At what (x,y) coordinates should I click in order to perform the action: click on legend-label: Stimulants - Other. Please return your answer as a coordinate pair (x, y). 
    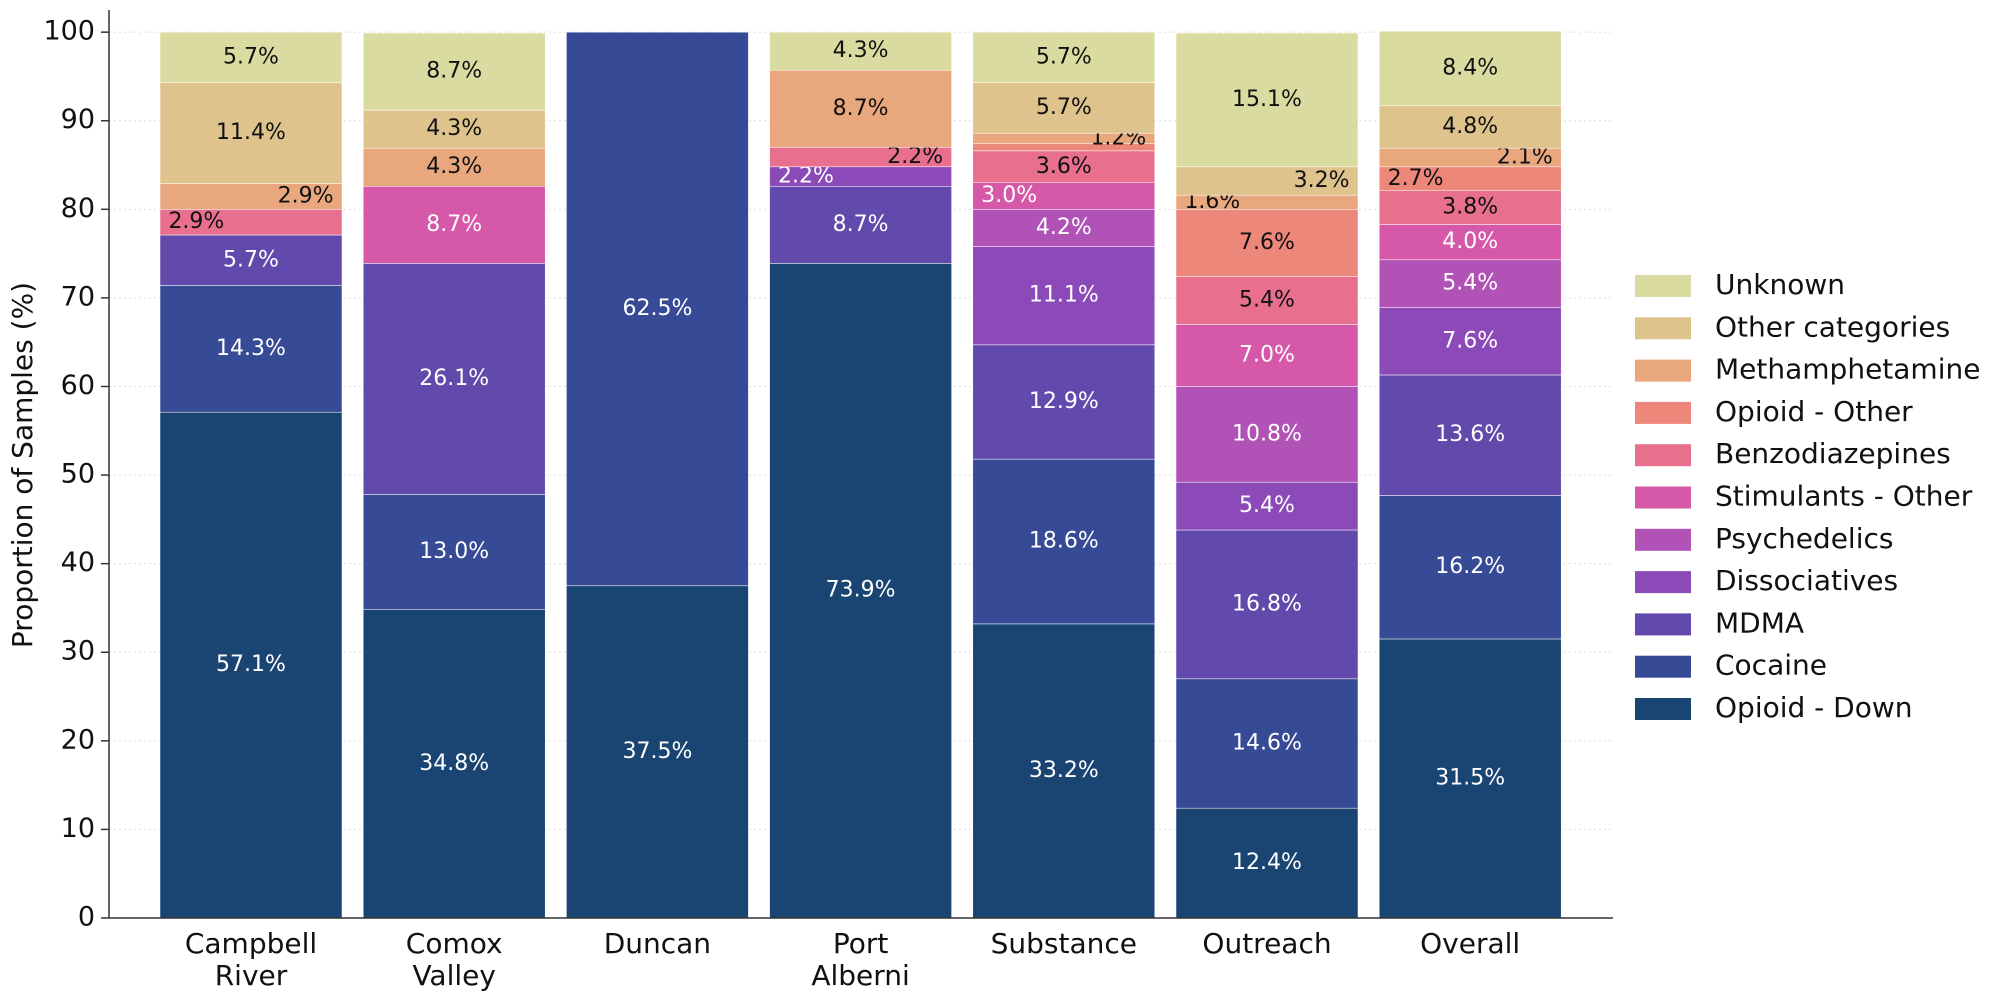
    Looking at the image, I should click on (1844, 496).